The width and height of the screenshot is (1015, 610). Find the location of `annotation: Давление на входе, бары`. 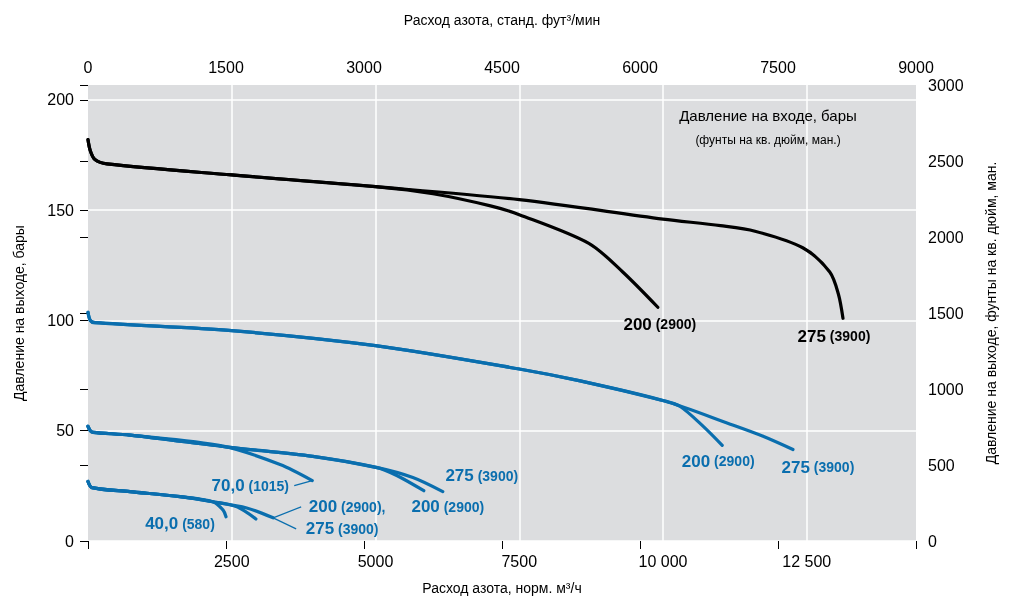

annotation: Давление на входе, бары is located at coordinates (768, 115).